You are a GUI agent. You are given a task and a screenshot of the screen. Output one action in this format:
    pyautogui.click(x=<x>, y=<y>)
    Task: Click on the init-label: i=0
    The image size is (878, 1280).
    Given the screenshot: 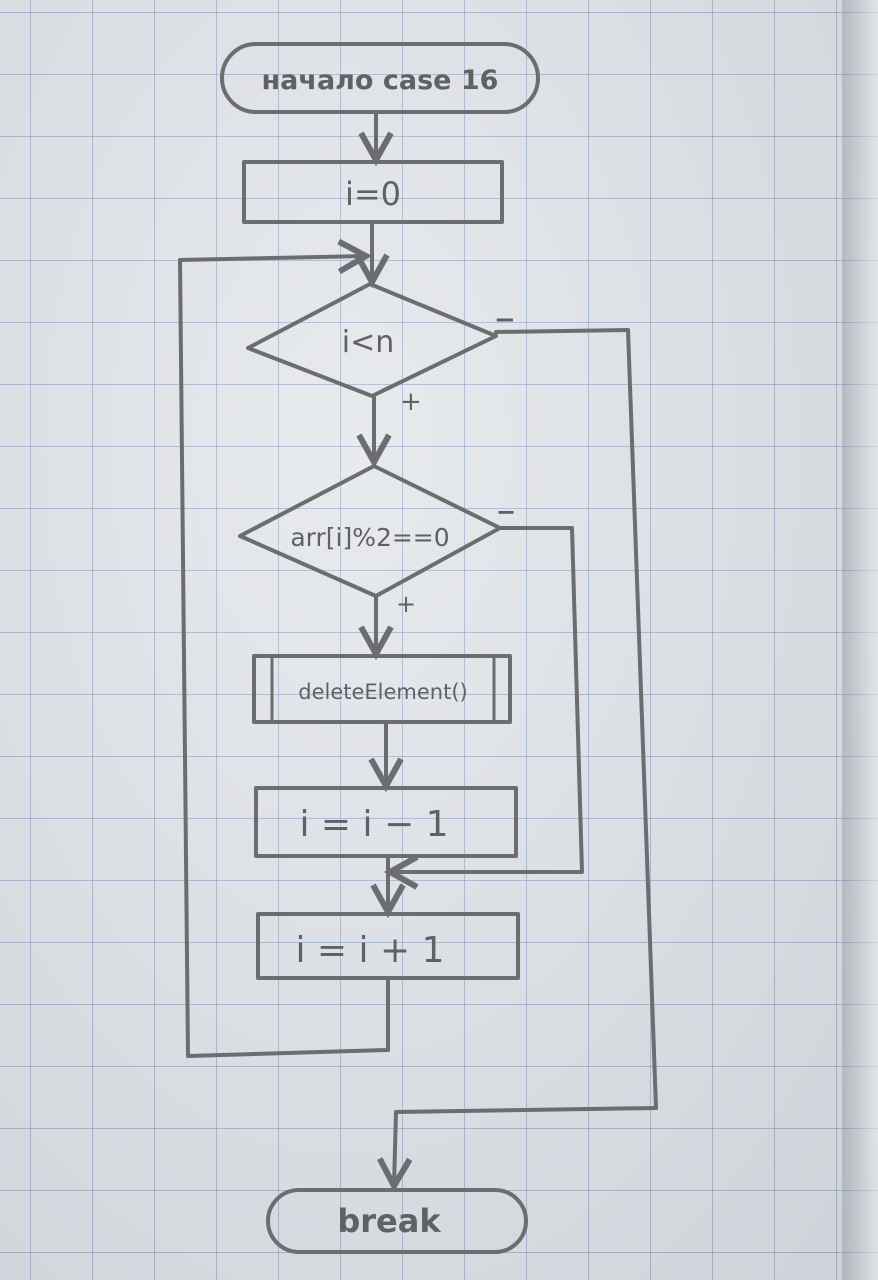 What is the action you would take?
    pyautogui.click(x=373, y=194)
    